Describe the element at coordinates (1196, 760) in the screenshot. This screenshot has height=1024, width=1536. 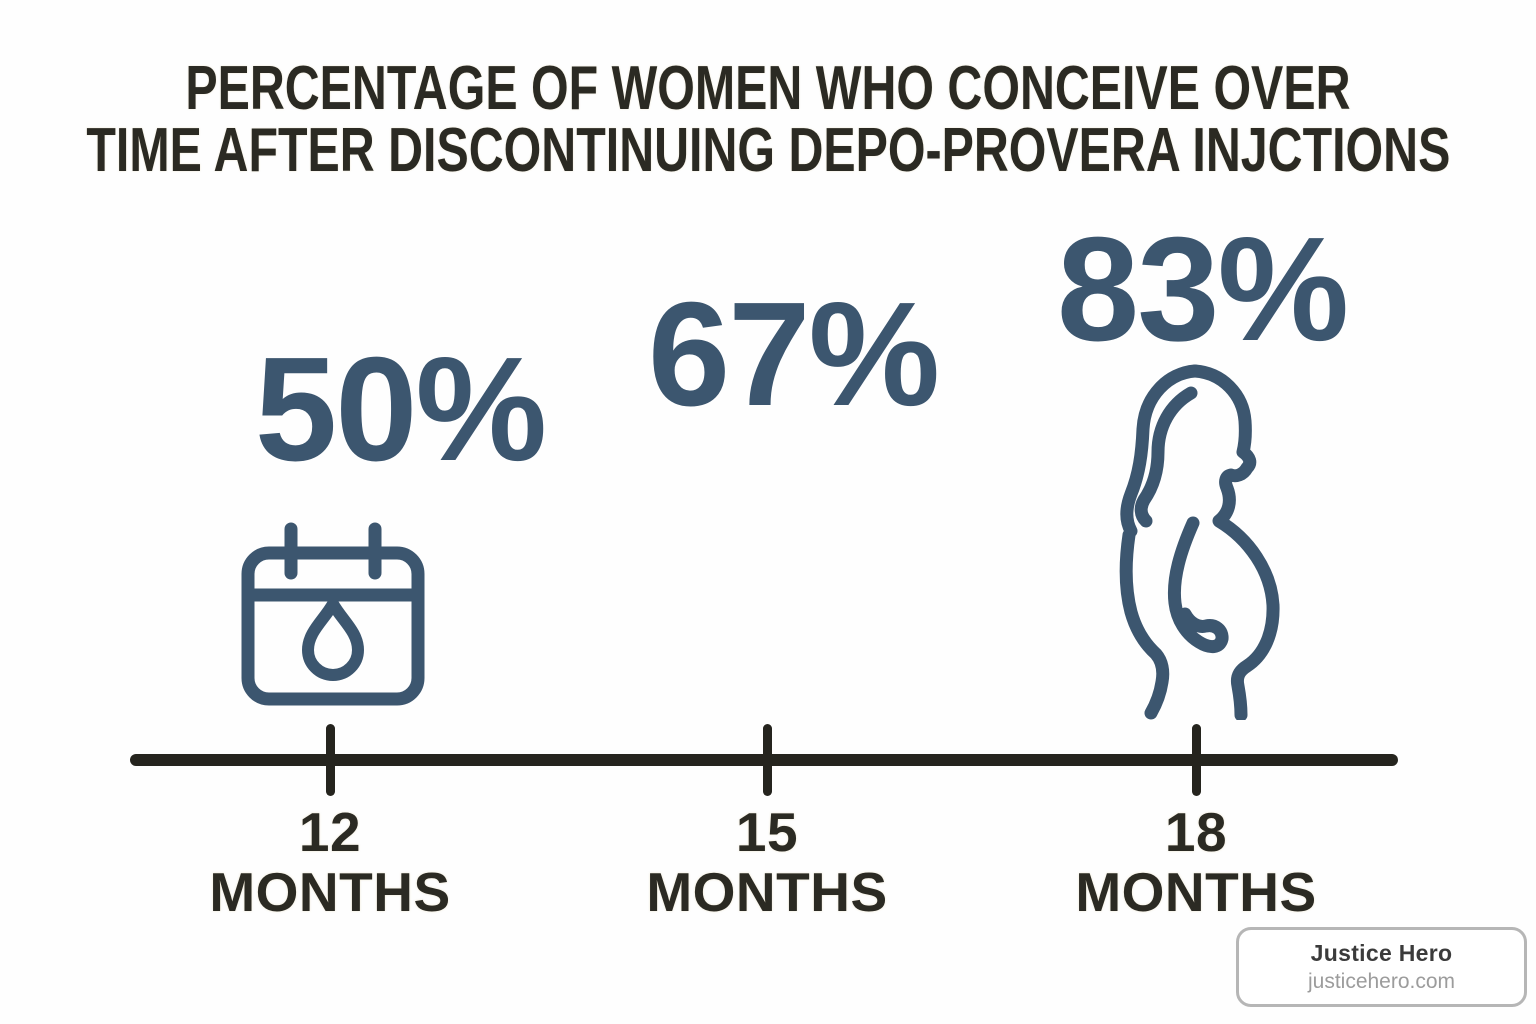
I see `timeline-tick-18-months` at that location.